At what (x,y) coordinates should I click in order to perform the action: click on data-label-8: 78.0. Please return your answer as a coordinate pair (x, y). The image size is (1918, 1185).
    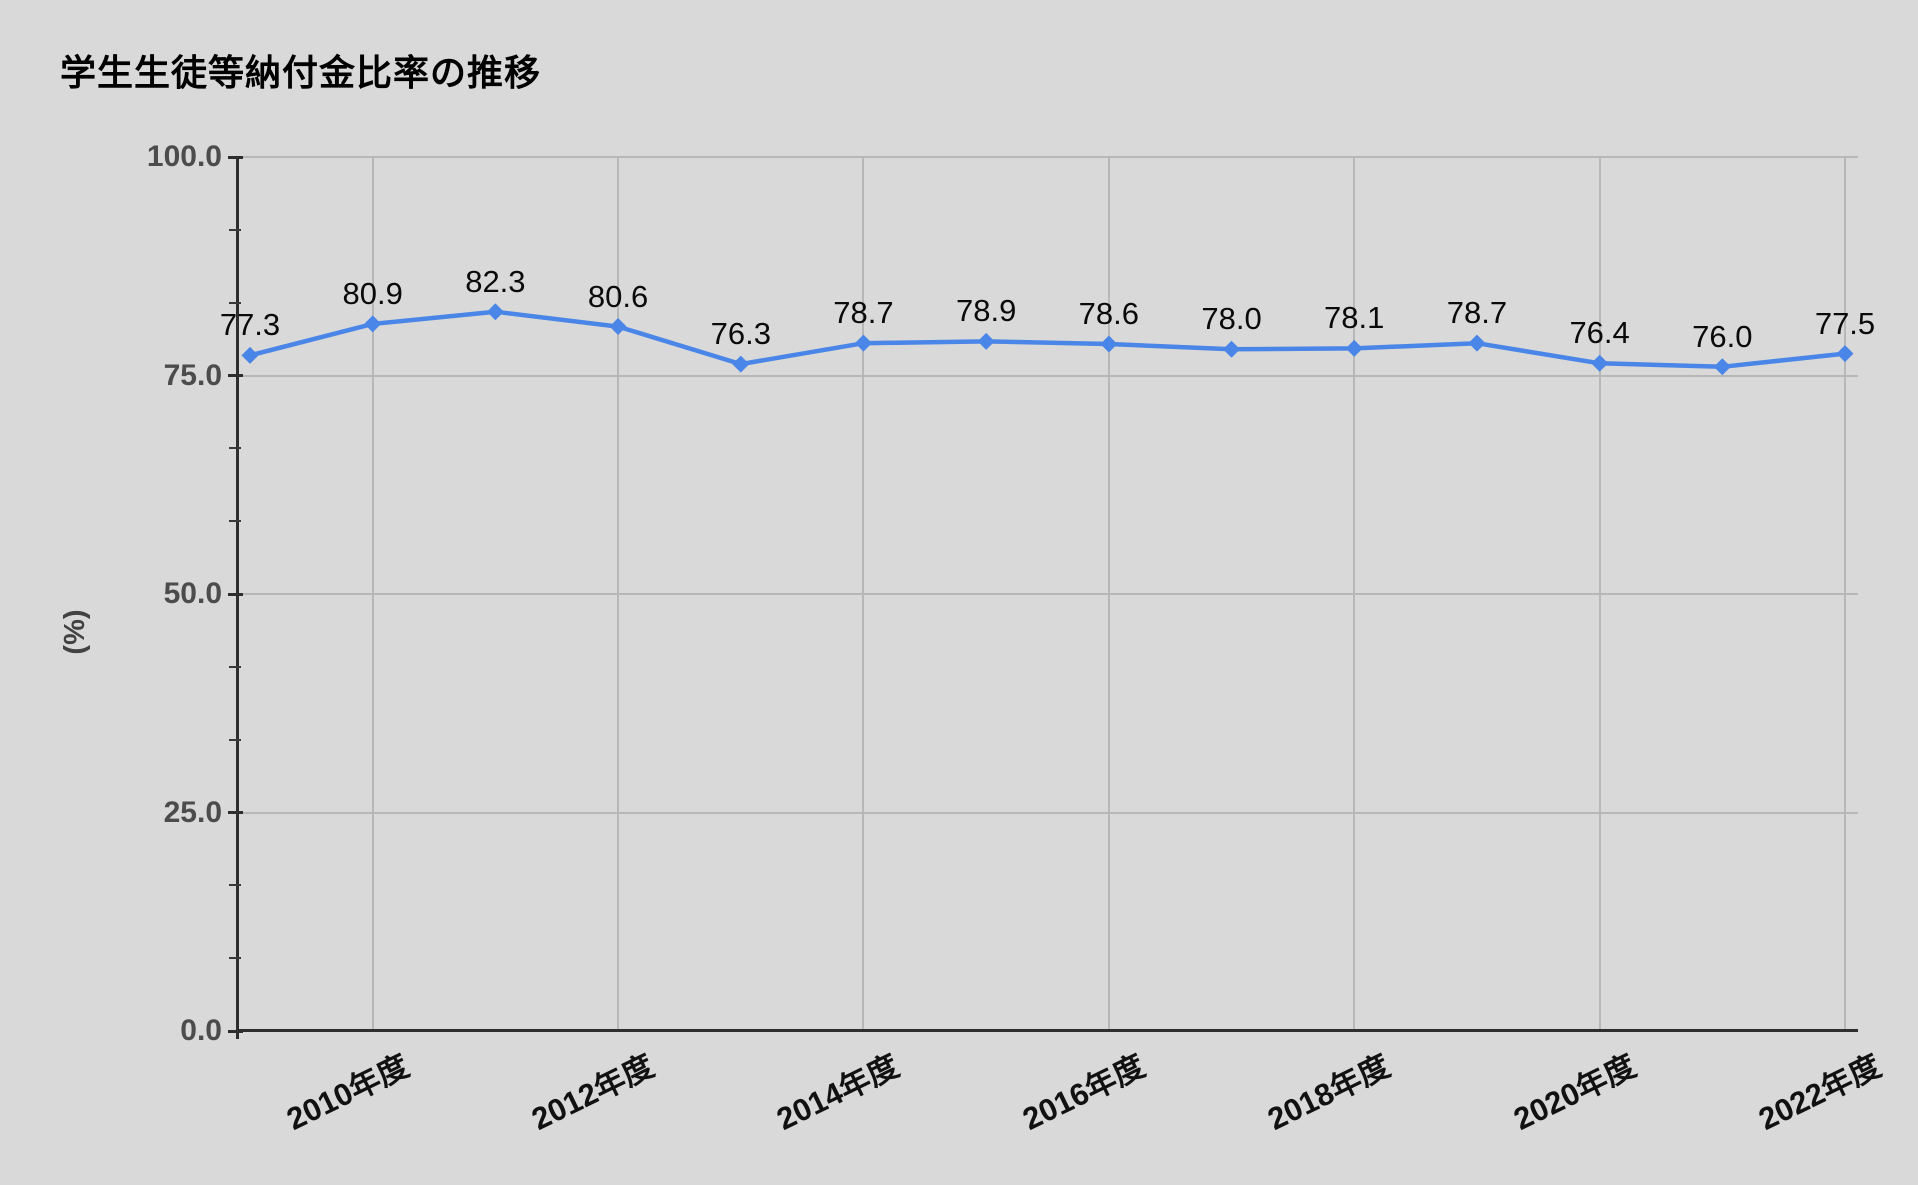
    Looking at the image, I should click on (1231, 319).